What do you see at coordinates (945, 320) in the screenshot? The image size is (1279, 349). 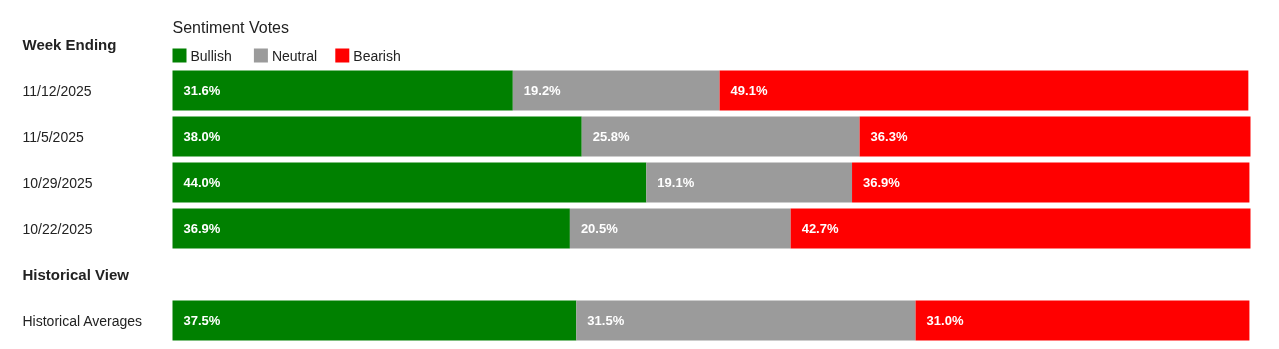 I see `data-label: 31.0%` at bounding box center [945, 320].